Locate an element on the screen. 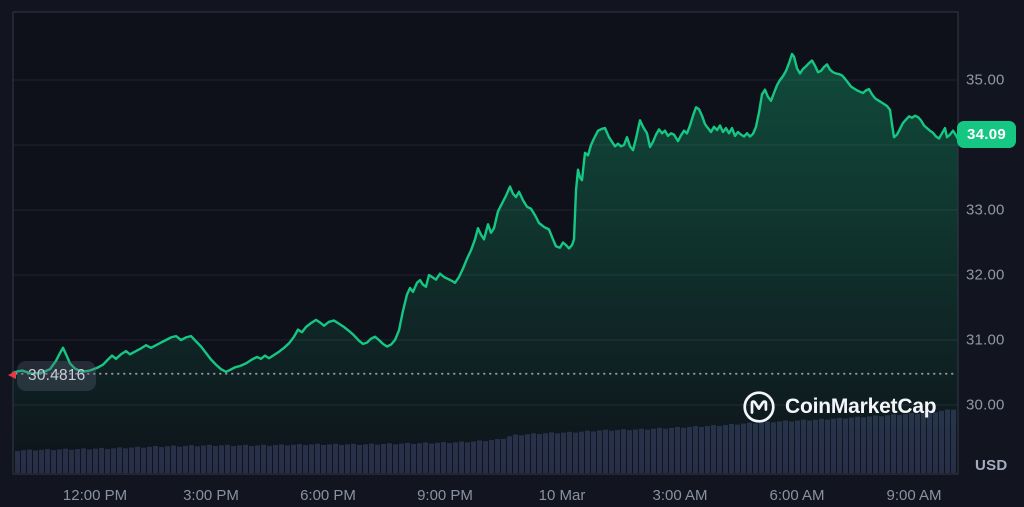  x-axis-tick-label: 3:00 PM is located at coordinates (211, 495).